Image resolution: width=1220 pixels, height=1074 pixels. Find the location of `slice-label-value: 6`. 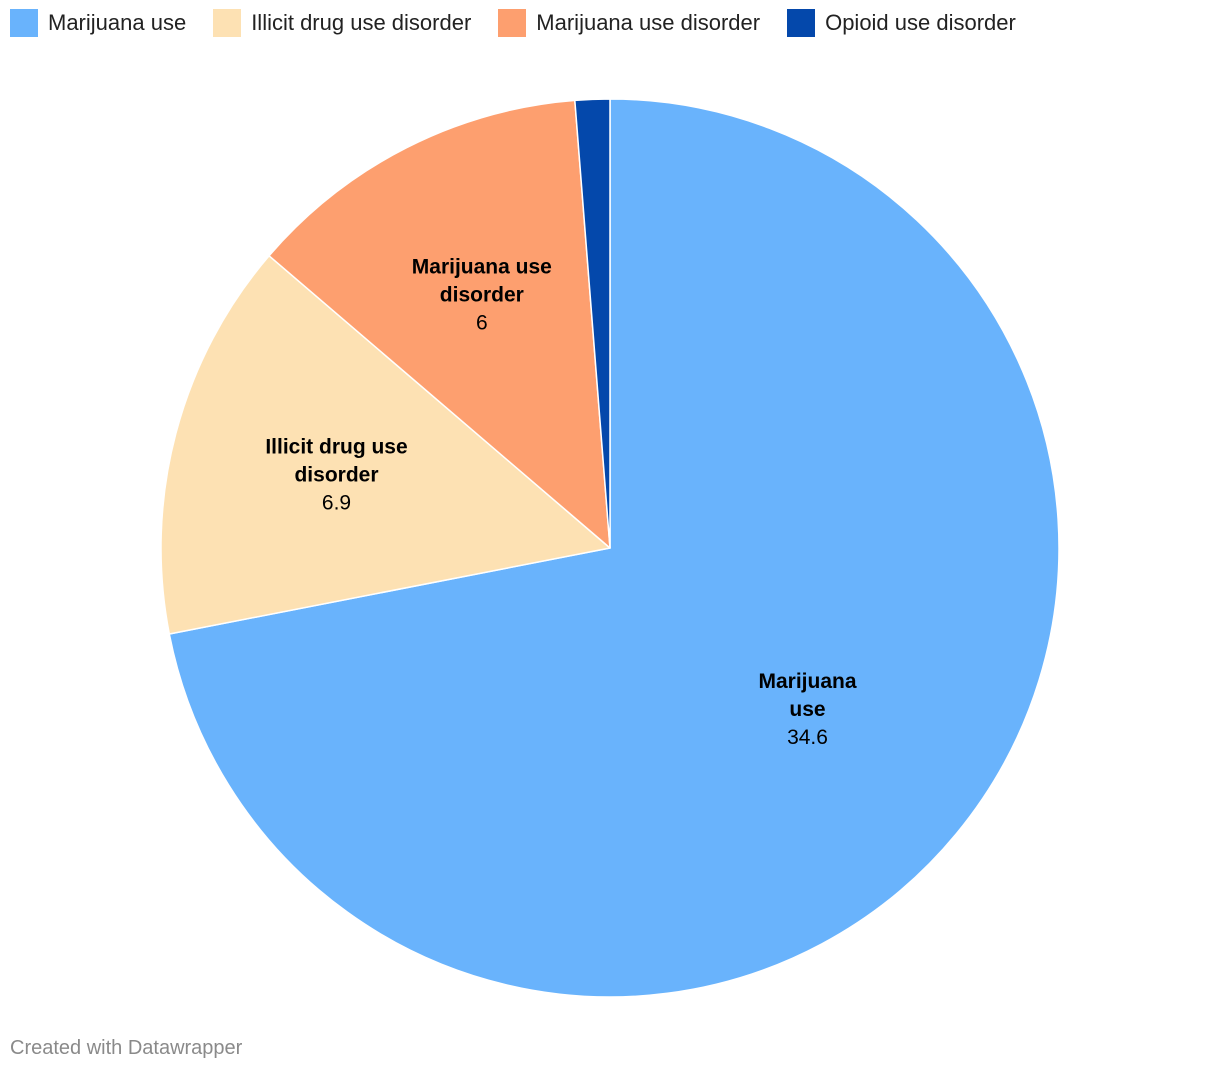

slice-label-value: 6 is located at coordinates (482, 322).